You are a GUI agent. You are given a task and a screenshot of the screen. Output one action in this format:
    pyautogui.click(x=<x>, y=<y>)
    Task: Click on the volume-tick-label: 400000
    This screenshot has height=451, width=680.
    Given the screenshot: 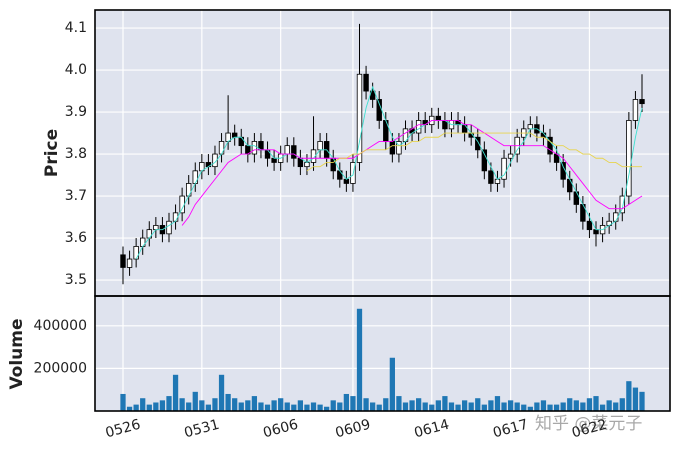 What is the action you would take?
    pyautogui.click(x=60, y=326)
    